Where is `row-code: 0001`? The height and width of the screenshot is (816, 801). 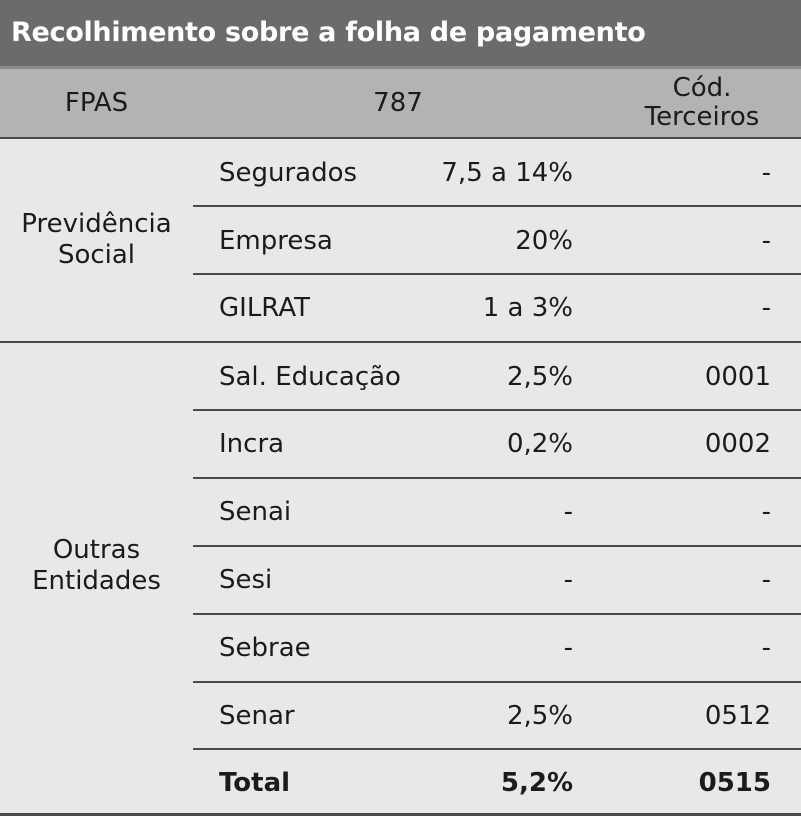 row-code: 0001 is located at coordinates (737, 377).